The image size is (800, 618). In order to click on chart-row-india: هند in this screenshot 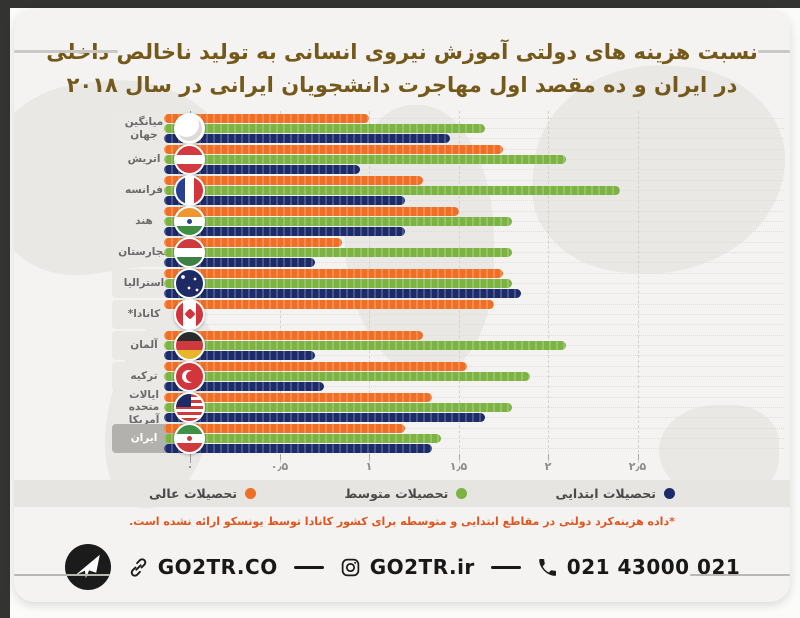, I will do `click(402, 221)`.